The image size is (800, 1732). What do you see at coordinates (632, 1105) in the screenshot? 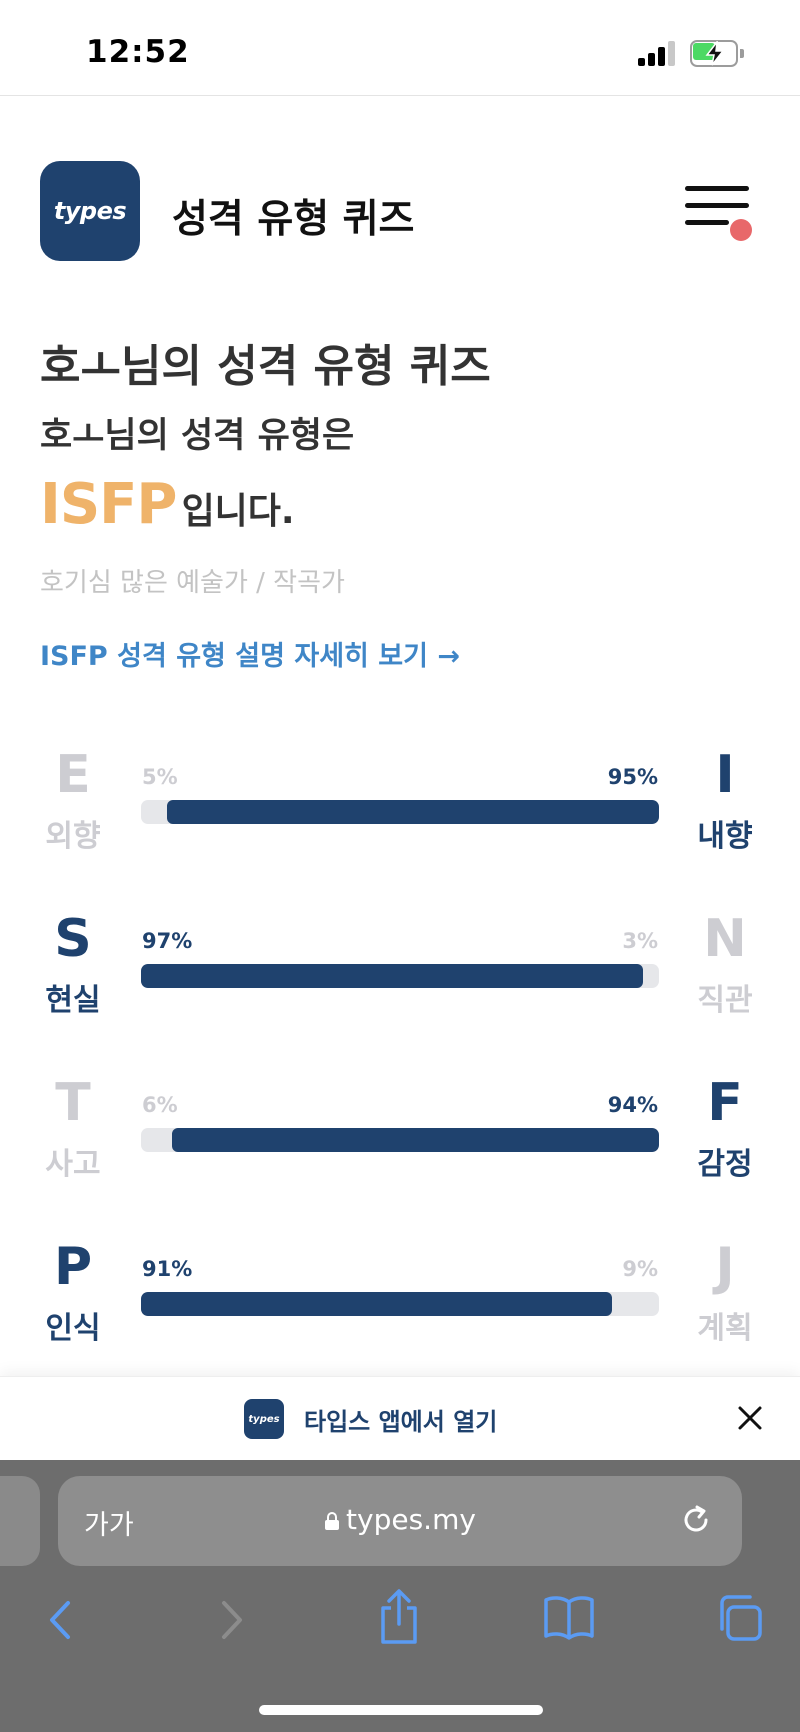
I see `trait-right-percent: 94%` at bounding box center [632, 1105].